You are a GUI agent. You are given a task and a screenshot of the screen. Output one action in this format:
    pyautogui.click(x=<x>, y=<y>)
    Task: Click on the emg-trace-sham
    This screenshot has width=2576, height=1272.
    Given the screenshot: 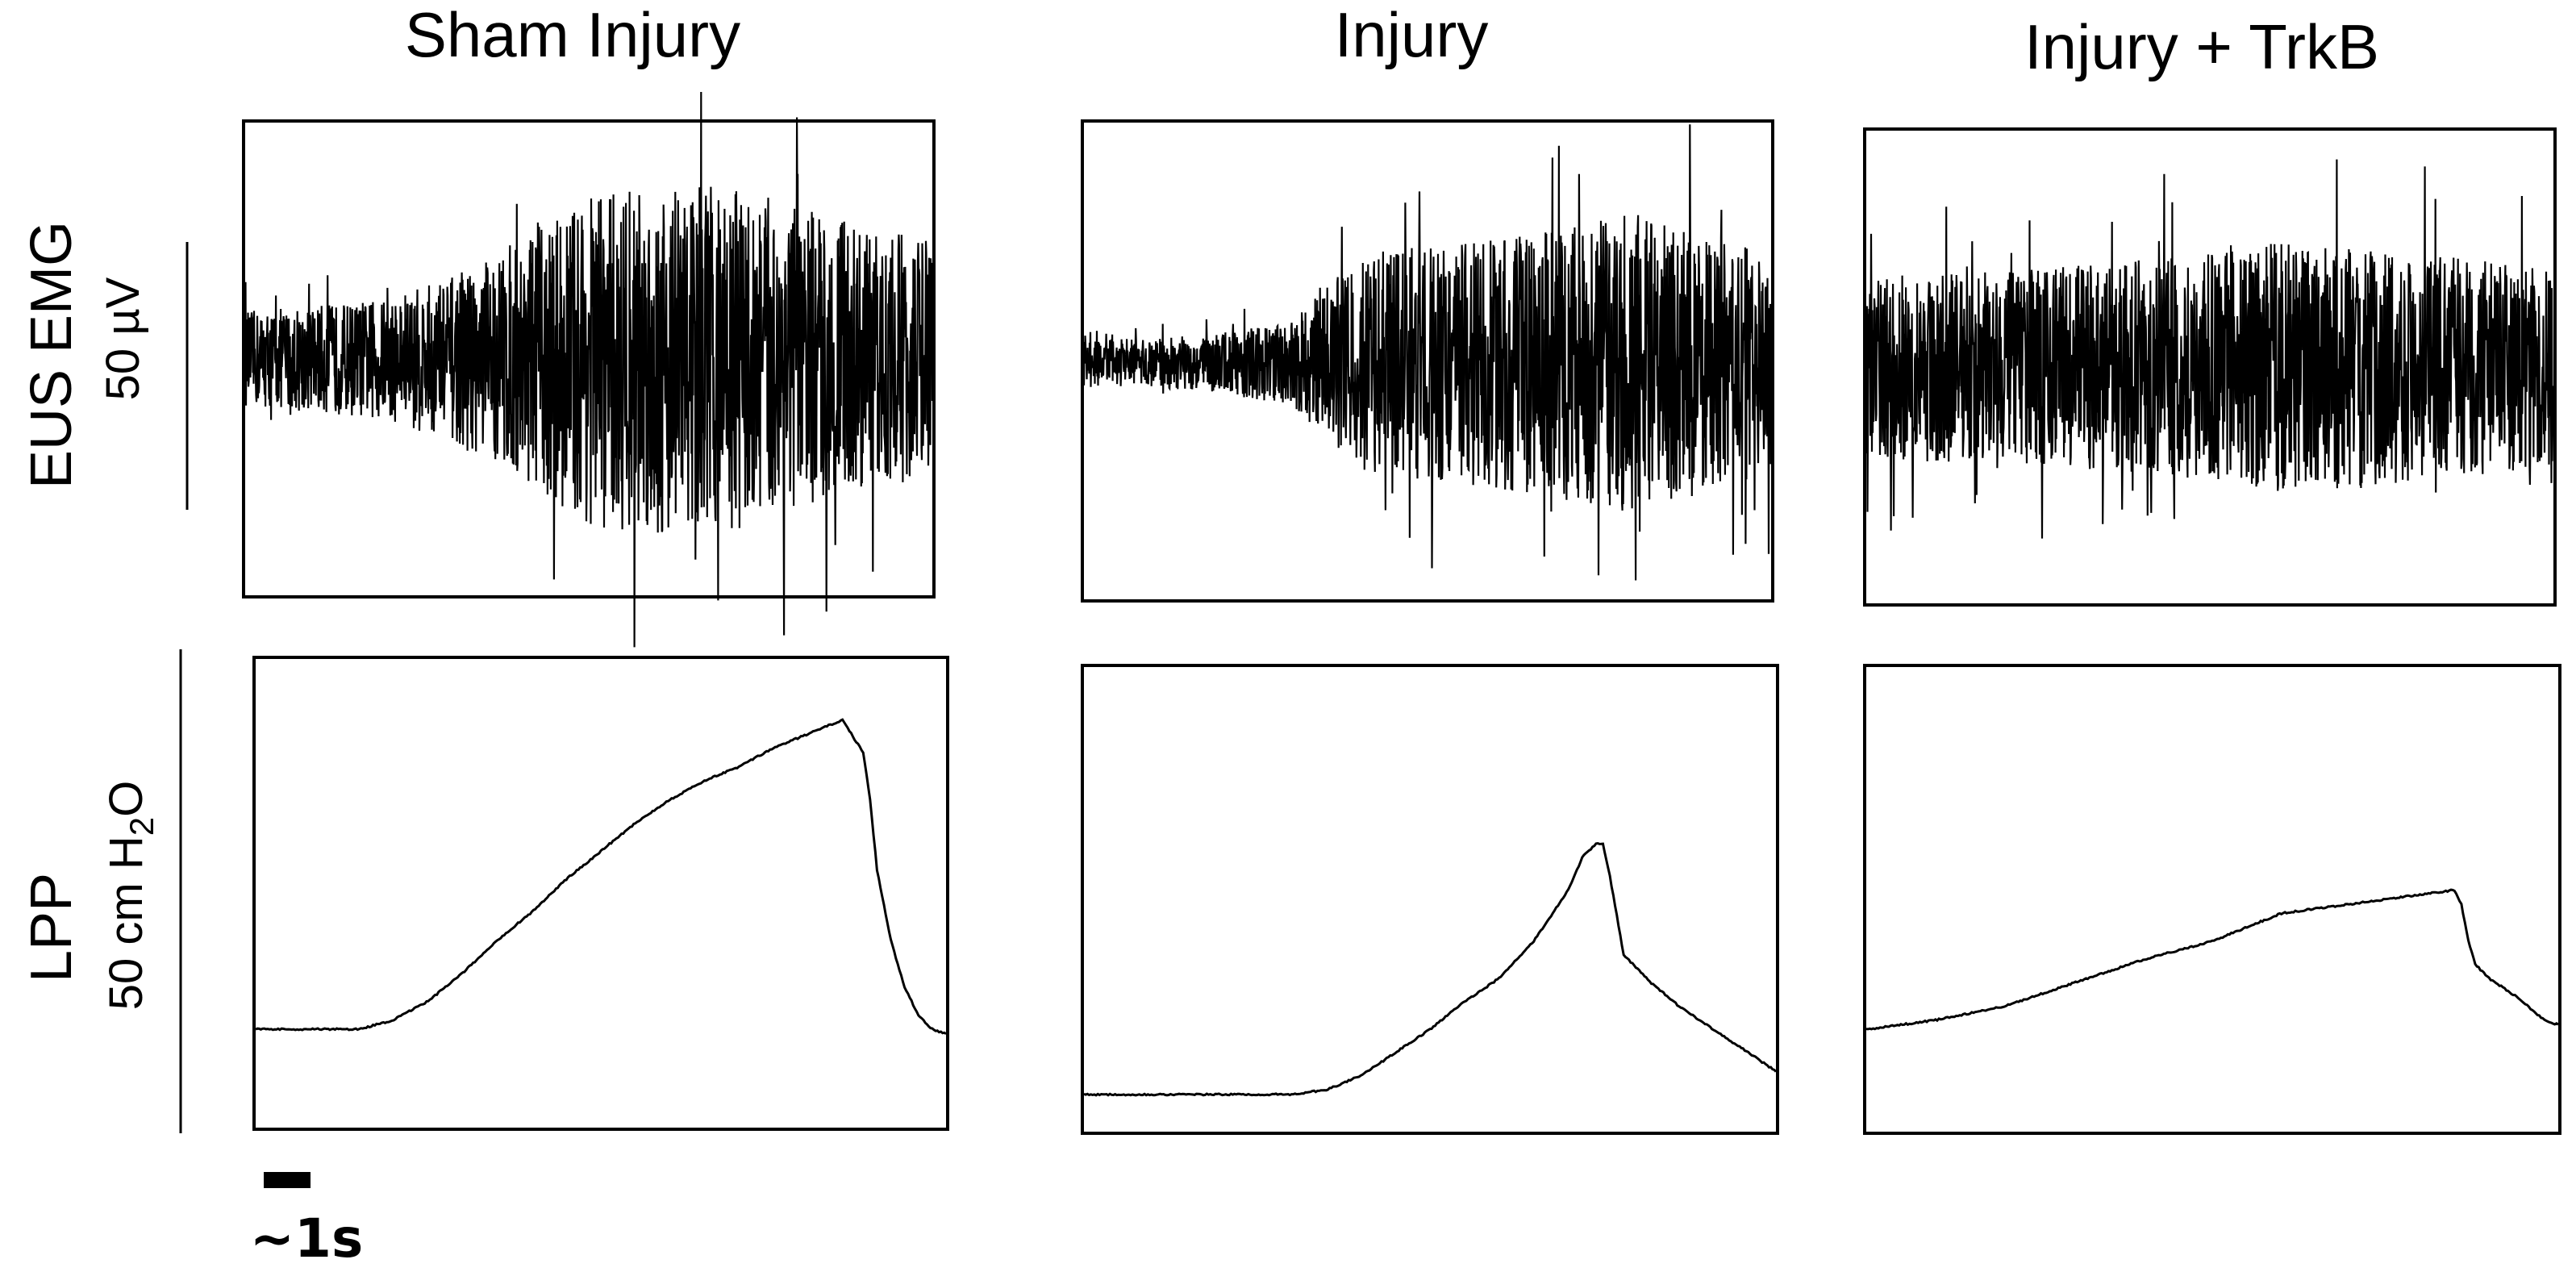 What is the action you would take?
    pyautogui.click(x=589, y=369)
    